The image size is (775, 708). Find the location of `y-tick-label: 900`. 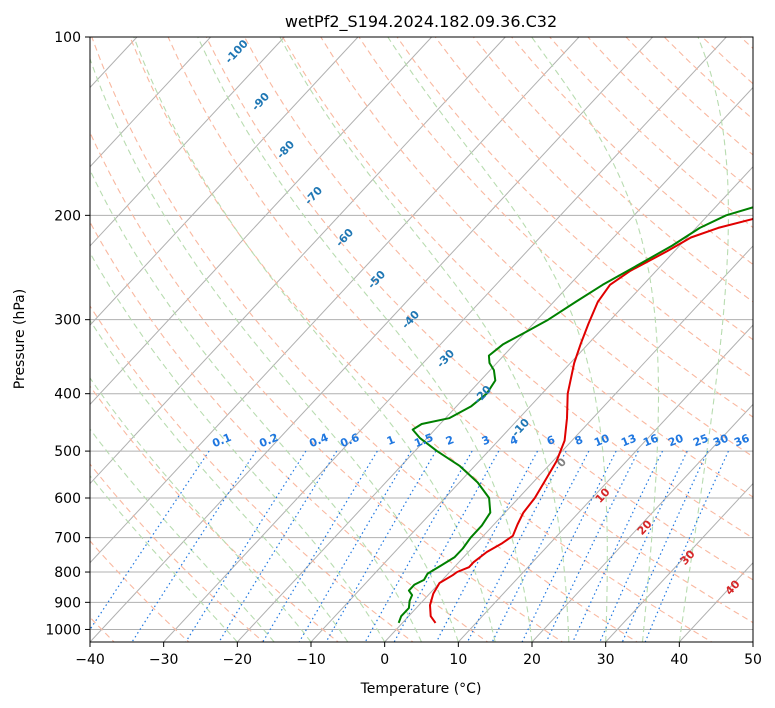

y-tick-label: 900 is located at coordinates (67, 603).